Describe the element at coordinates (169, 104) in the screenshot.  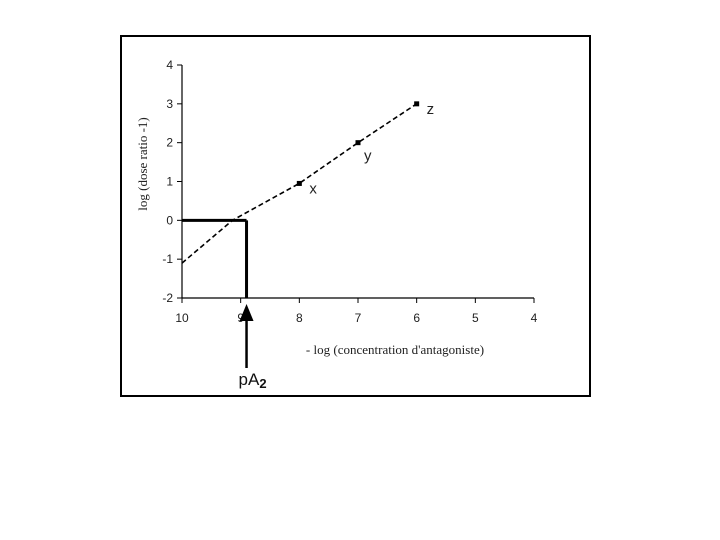
I see `y-tick-label: 3` at that location.